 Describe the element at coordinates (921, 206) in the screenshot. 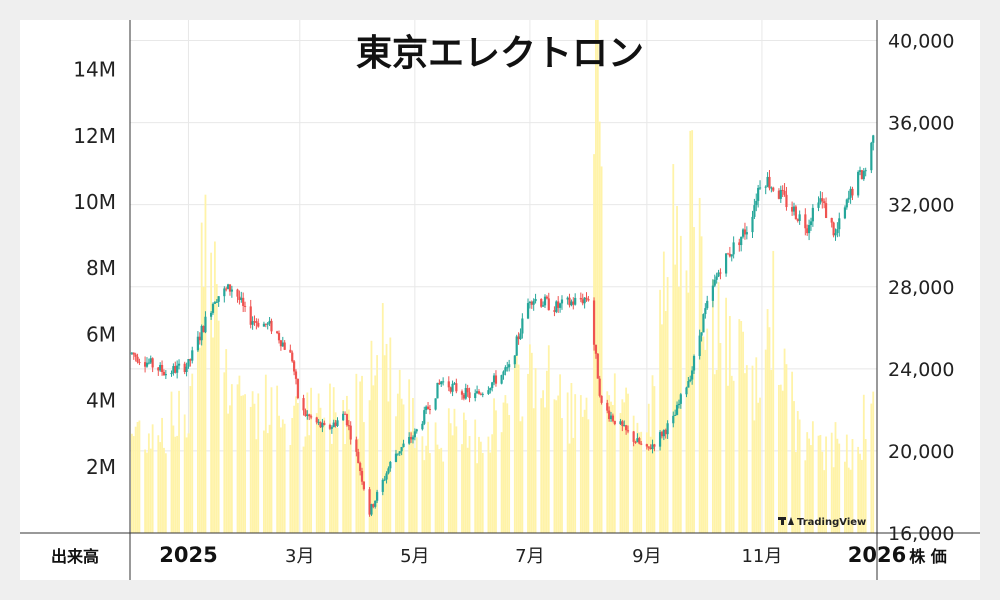

I see `right-tick-label: 32,000` at that location.